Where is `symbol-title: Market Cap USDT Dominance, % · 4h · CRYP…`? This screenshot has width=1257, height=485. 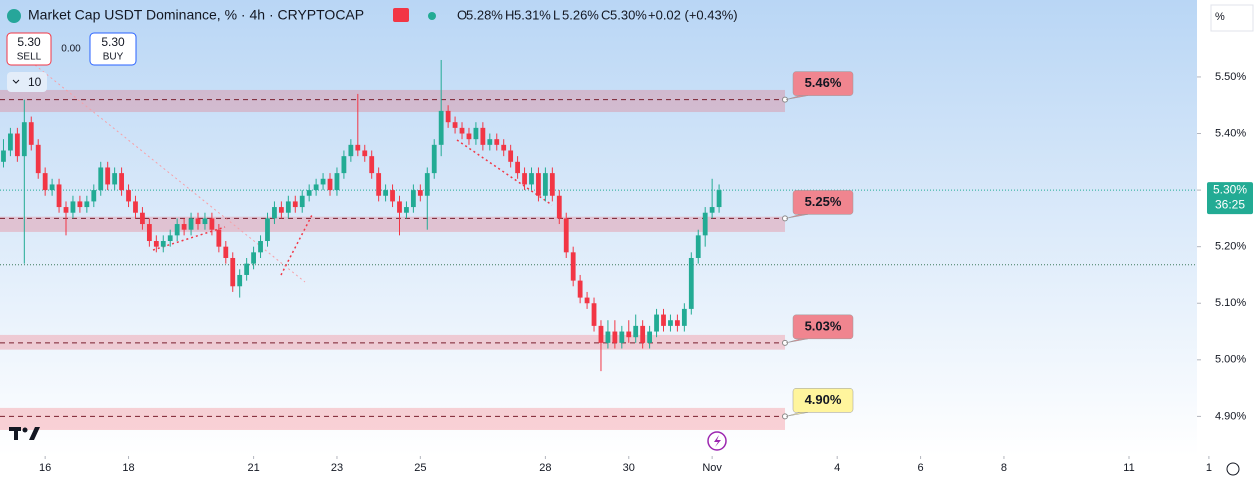
symbol-title: Market Cap USDT Dominance, % · 4h · CRYP… is located at coordinates (196, 15).